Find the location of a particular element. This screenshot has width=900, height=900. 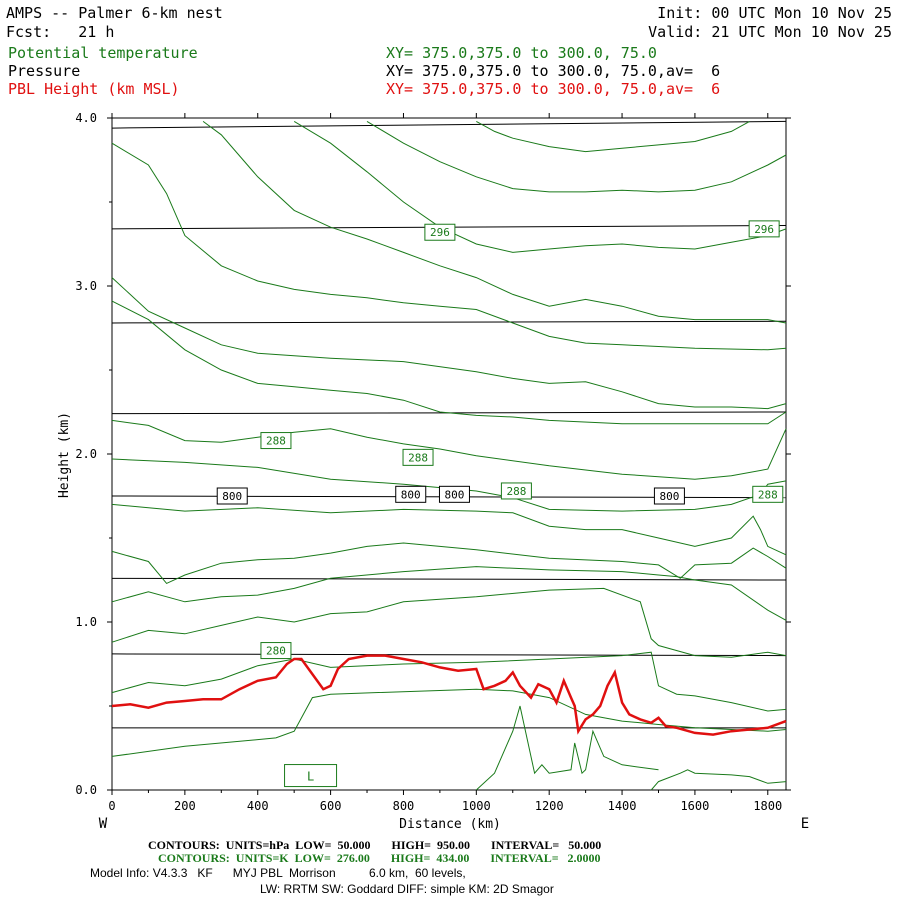

plot-title: AMPS -- Palmer 6-km nest is located at coordinates (114, 13).